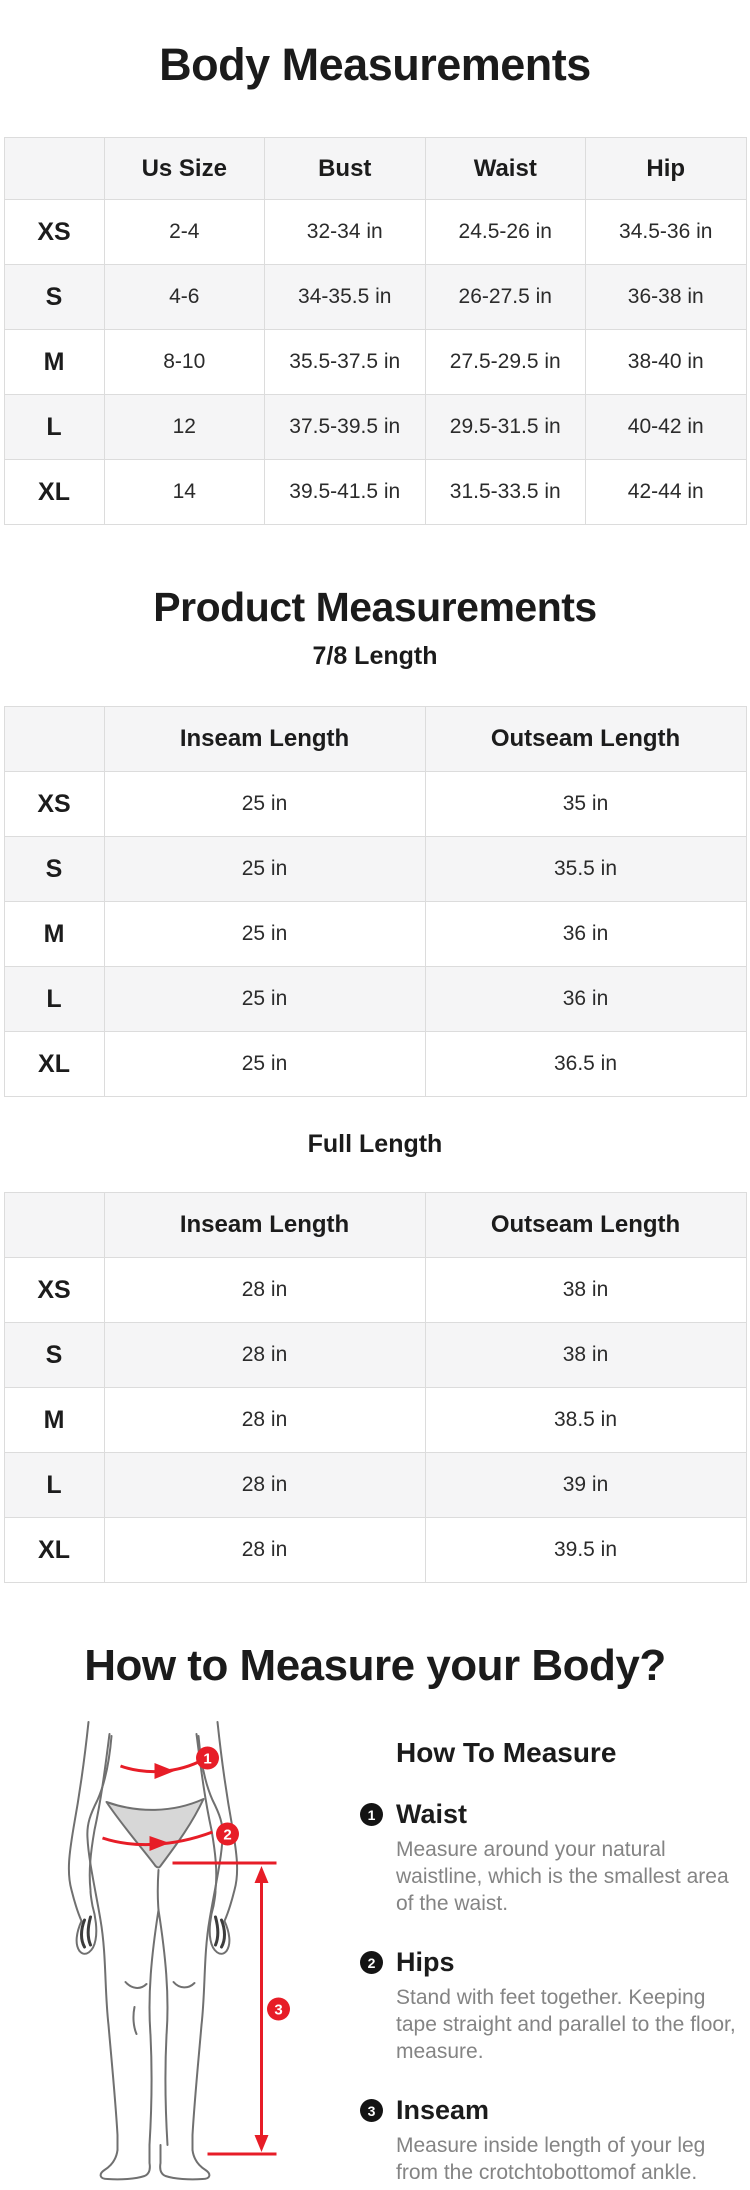 The width and height of the screenshot is (750, 2190). What do you see at coordinates (585, 1550) in the screenshot?
I see `value-cell: 39.5 in` at bounding box center [585, 1550].